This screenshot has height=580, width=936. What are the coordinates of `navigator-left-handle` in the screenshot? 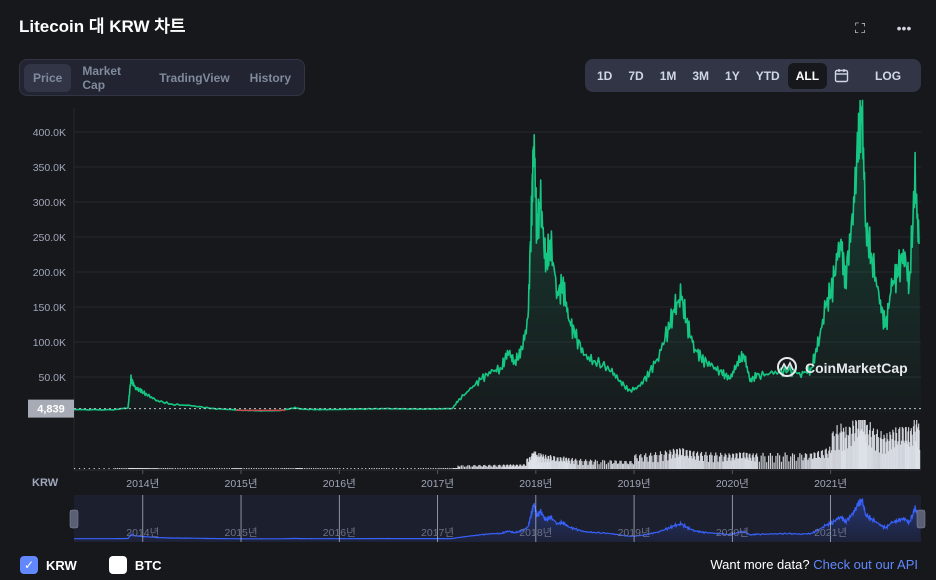 It's located at (74, 519).